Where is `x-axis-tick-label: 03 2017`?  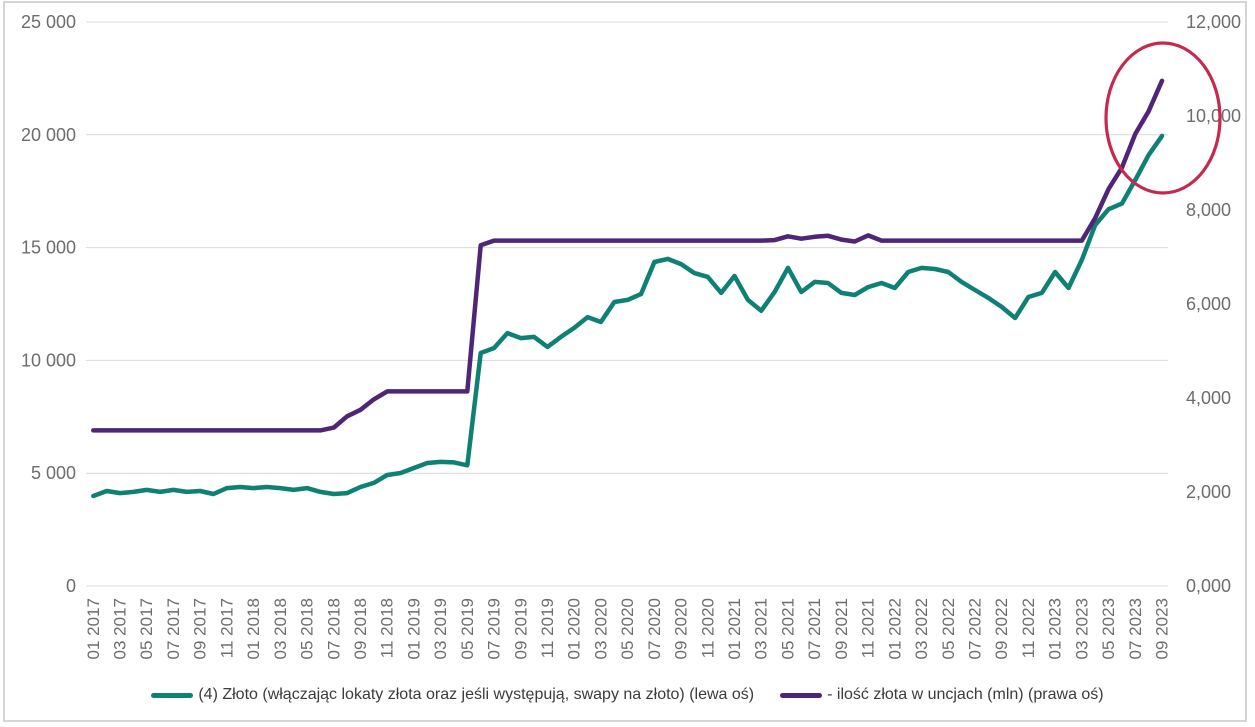 x-axis-tick-label: 03 2017 is located at coordinates (120, 628).